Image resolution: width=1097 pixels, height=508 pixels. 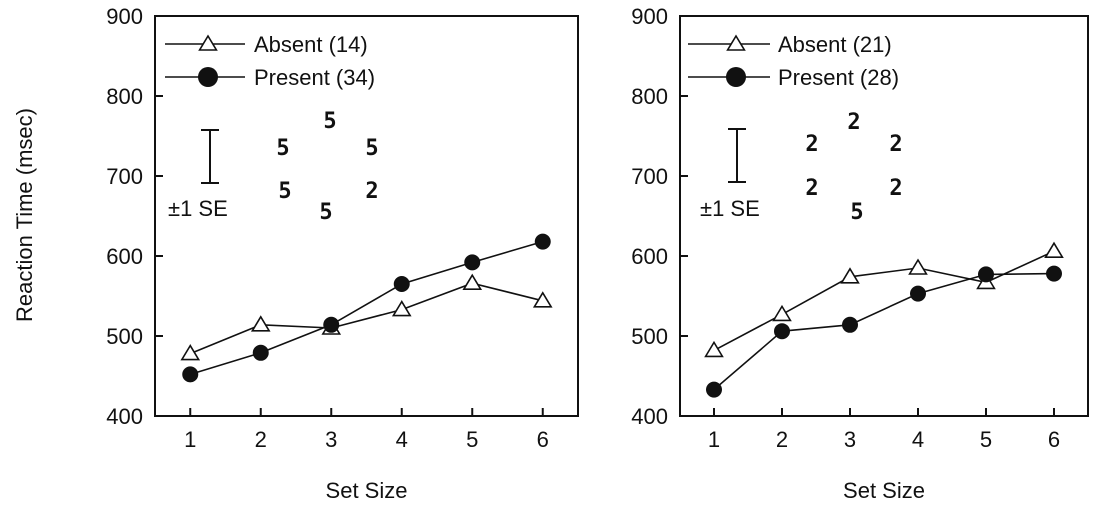 I want to click on legend-label: Present (28), so click(x=838, y=77).